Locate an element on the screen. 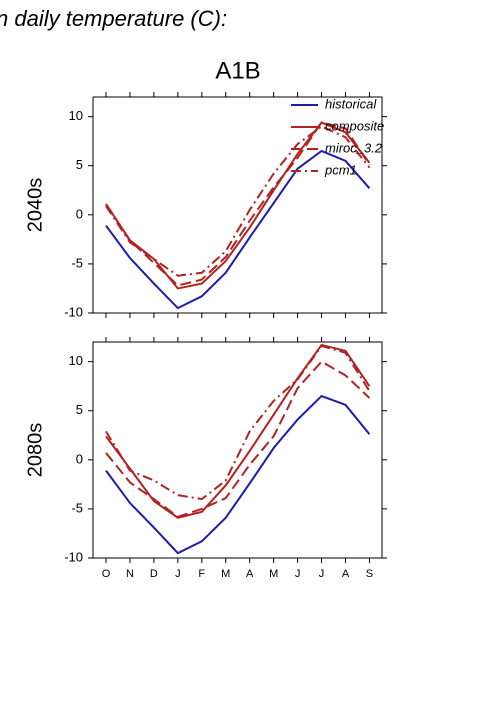 Image resolution: width=501 pixels, height=709 pixels. x-tick-label: S is located at coordinates (369, 574).